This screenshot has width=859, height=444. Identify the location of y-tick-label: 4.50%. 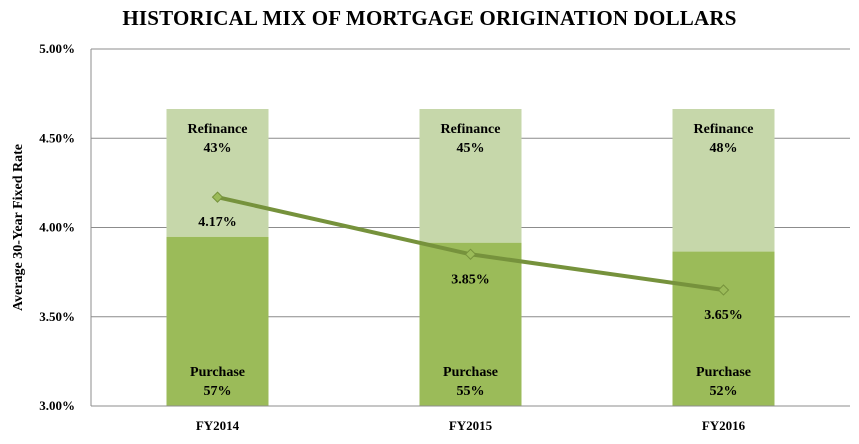
(57, 137).